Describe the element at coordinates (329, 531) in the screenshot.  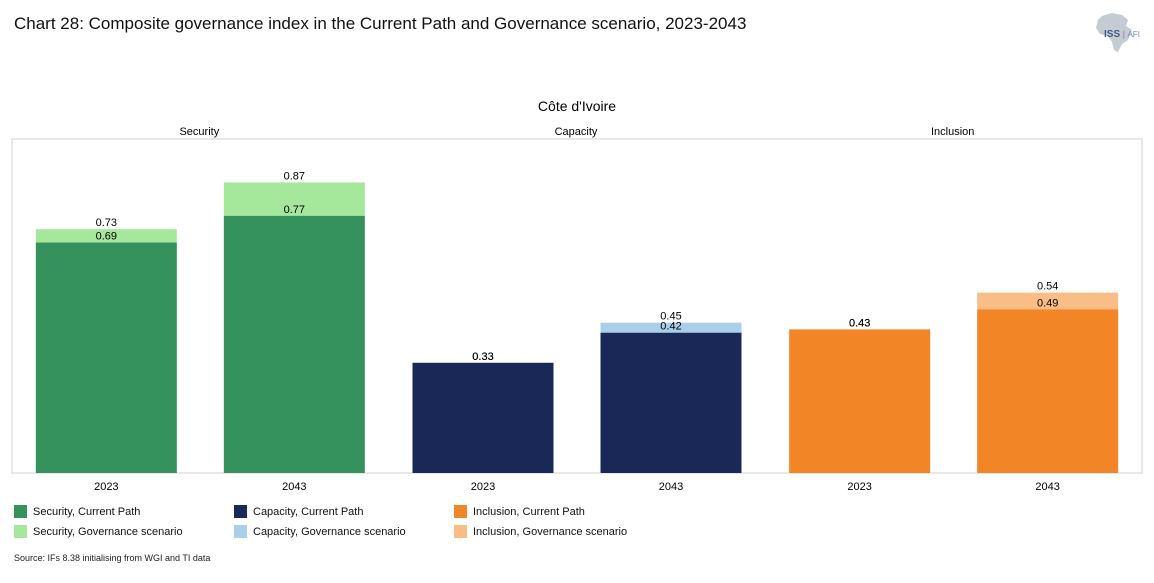
I see `legend-label: Capacity, Governance scenario` at that location.